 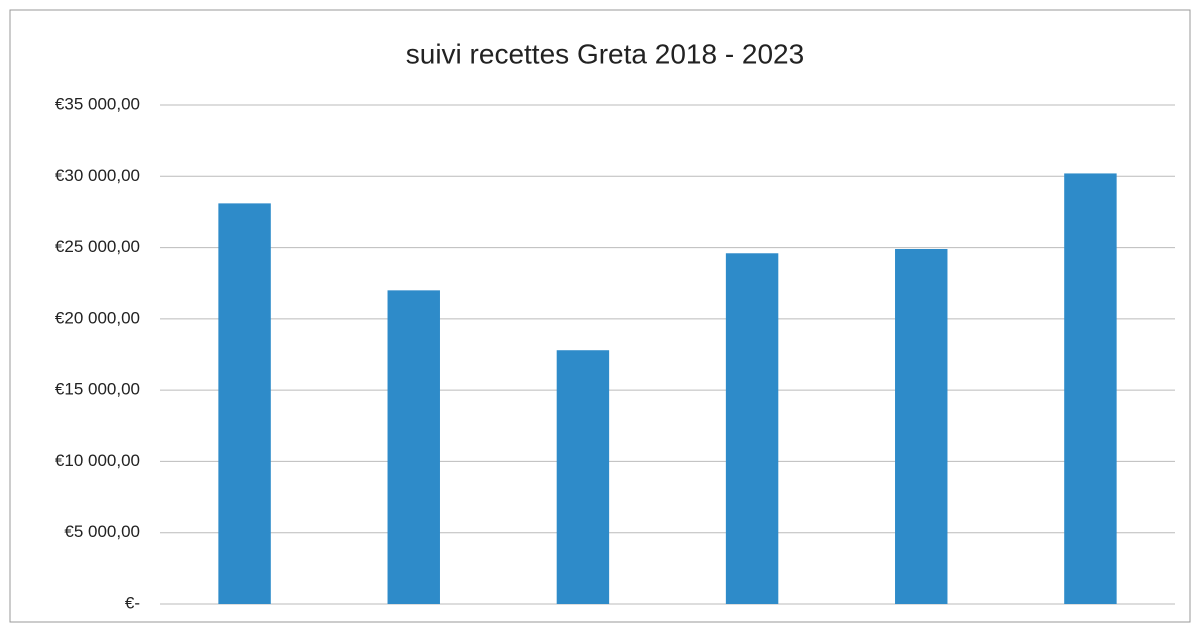 What do you see at coordinates (102, 531) in the screenshot?
I see `y-tick-label: €5 000,00` at bounding box center [102, 531].